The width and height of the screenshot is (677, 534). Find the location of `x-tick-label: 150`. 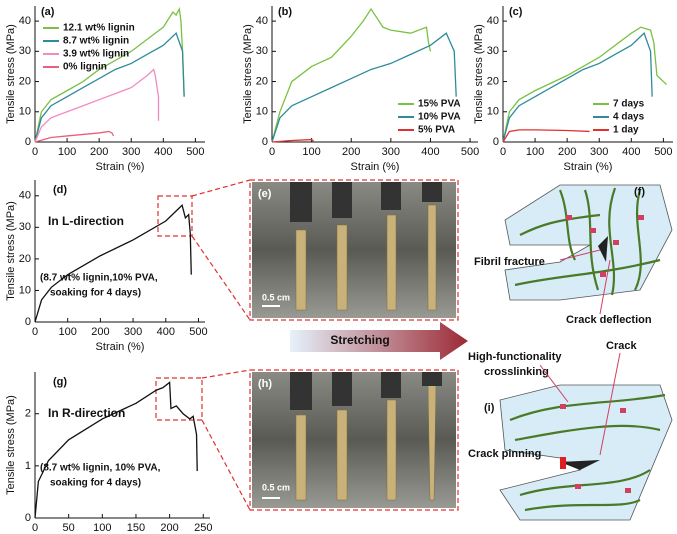

x-tick-label: 150 is located at coordinates (136, 528).